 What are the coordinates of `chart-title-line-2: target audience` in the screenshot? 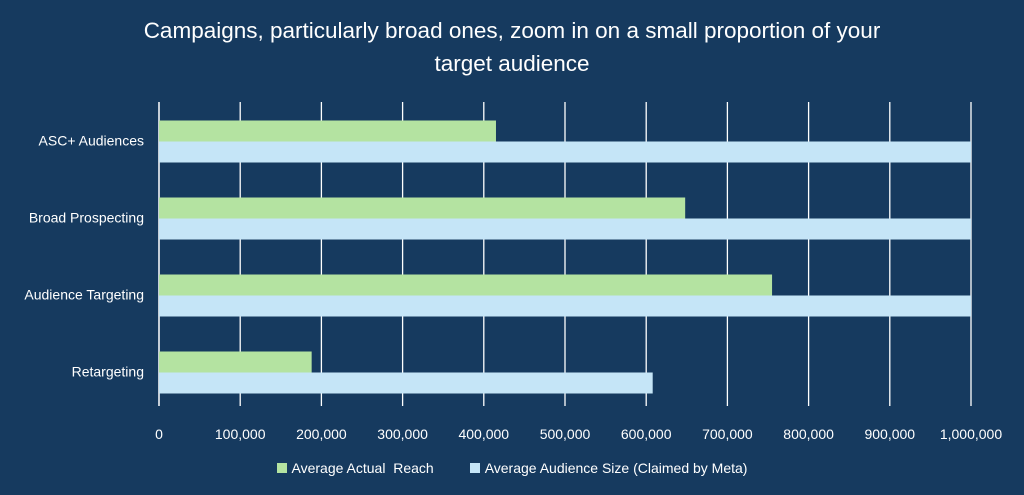 It's located at (512, 63).